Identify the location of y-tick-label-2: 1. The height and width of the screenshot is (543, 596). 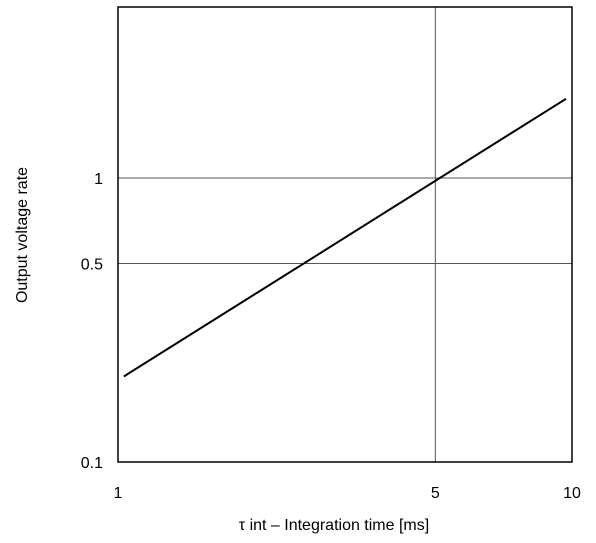
(98, 179).